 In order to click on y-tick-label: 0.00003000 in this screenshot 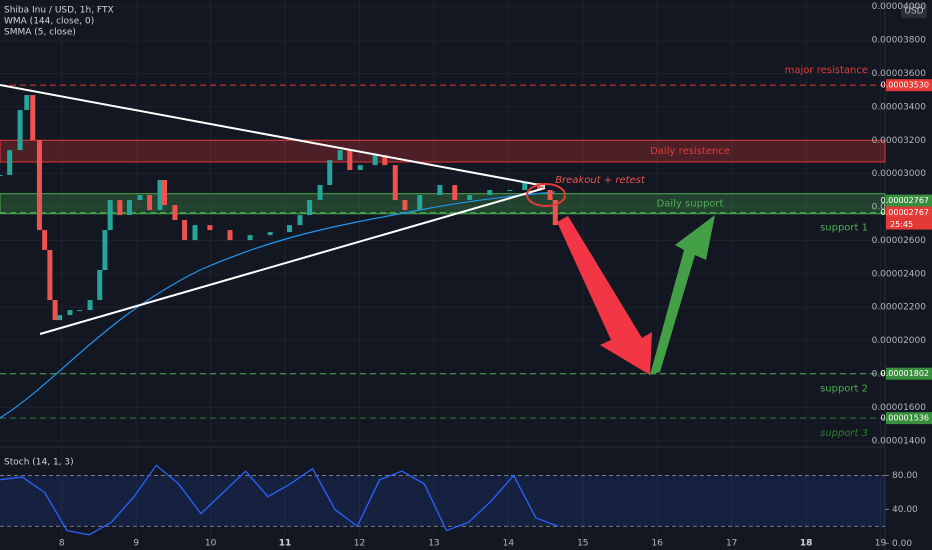, I will do `click(899, 174)`.